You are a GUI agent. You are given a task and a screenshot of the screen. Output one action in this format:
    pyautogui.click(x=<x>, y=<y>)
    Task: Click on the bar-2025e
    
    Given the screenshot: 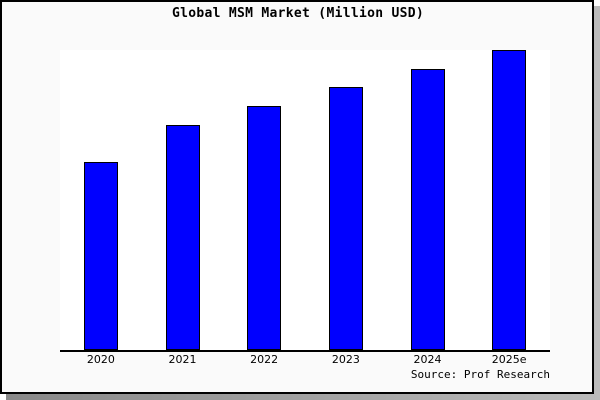 What is the action you would take?
    pyautogui.click(x=509, y=200)
    